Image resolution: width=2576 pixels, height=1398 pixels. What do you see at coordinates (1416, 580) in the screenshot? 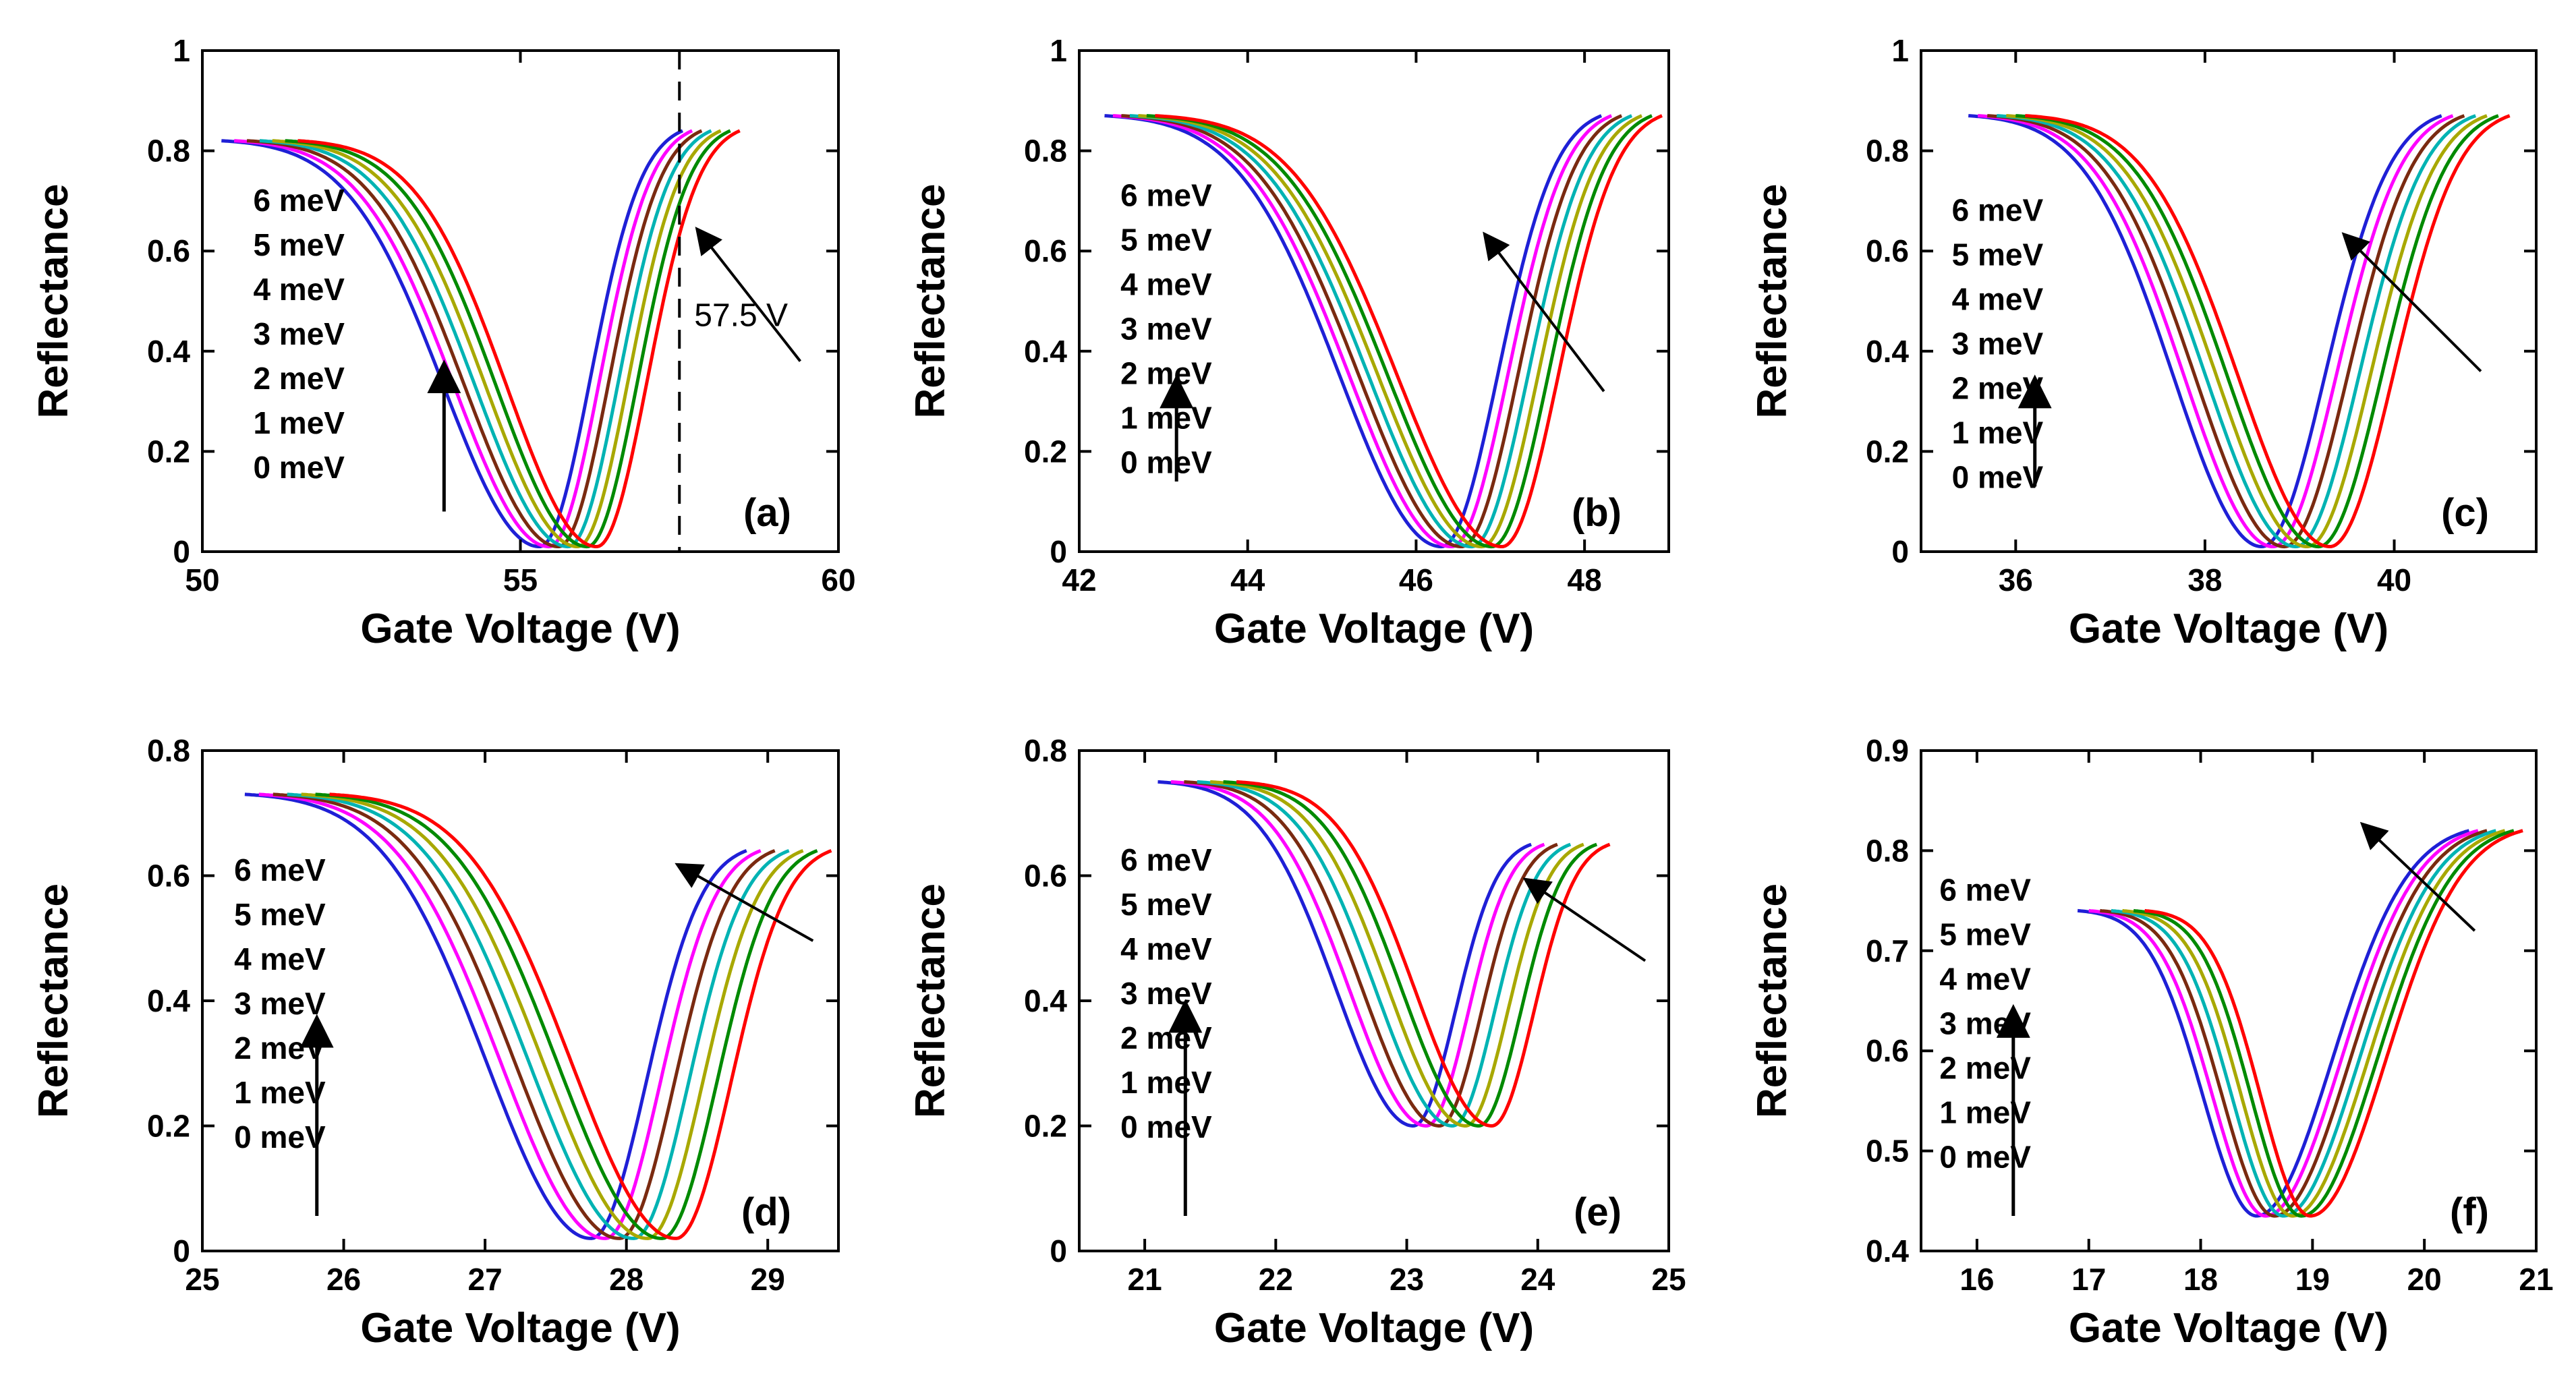
I see `x-tick-label: 46` at bounding box center [1416, 580].